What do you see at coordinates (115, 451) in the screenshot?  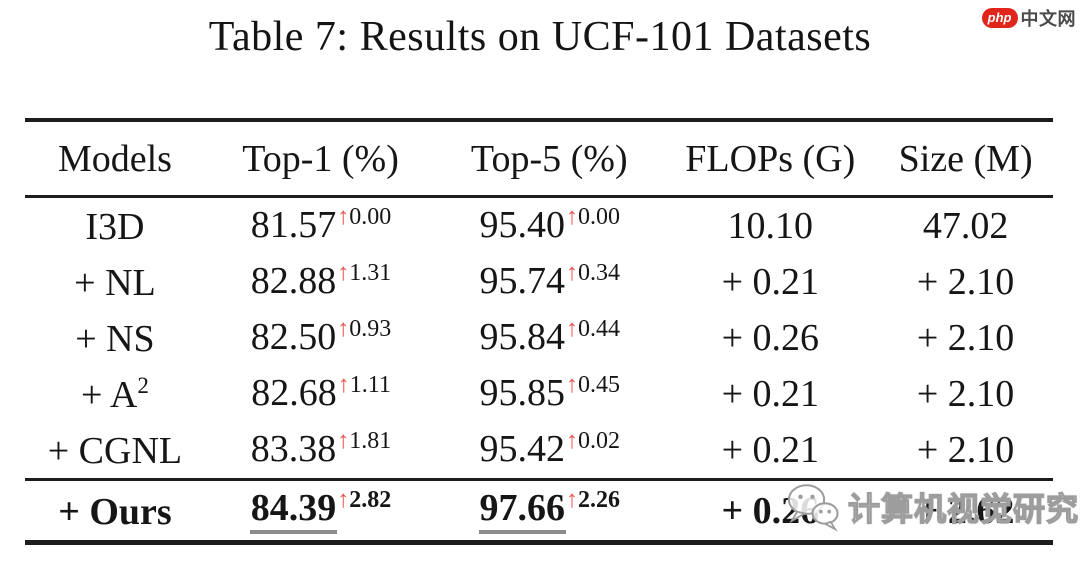 I see `model-name-cell: + CGNL` at bounding box center [115, 451].